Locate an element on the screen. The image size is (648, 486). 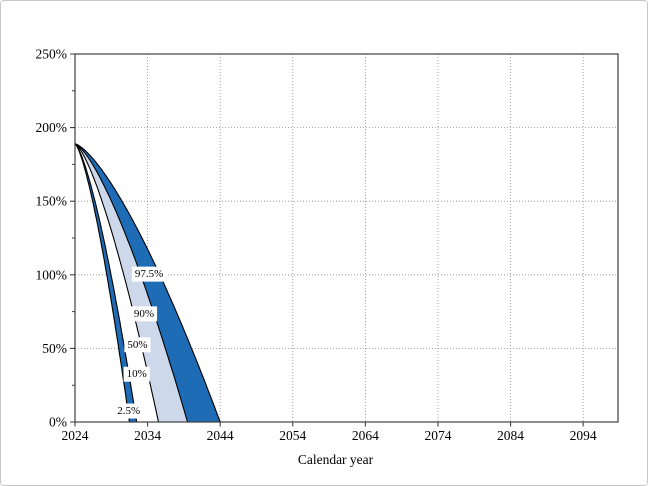
percentile-labels: 97.5% 90% 50% 10% 2.5% is located at coordinates (140, 342).